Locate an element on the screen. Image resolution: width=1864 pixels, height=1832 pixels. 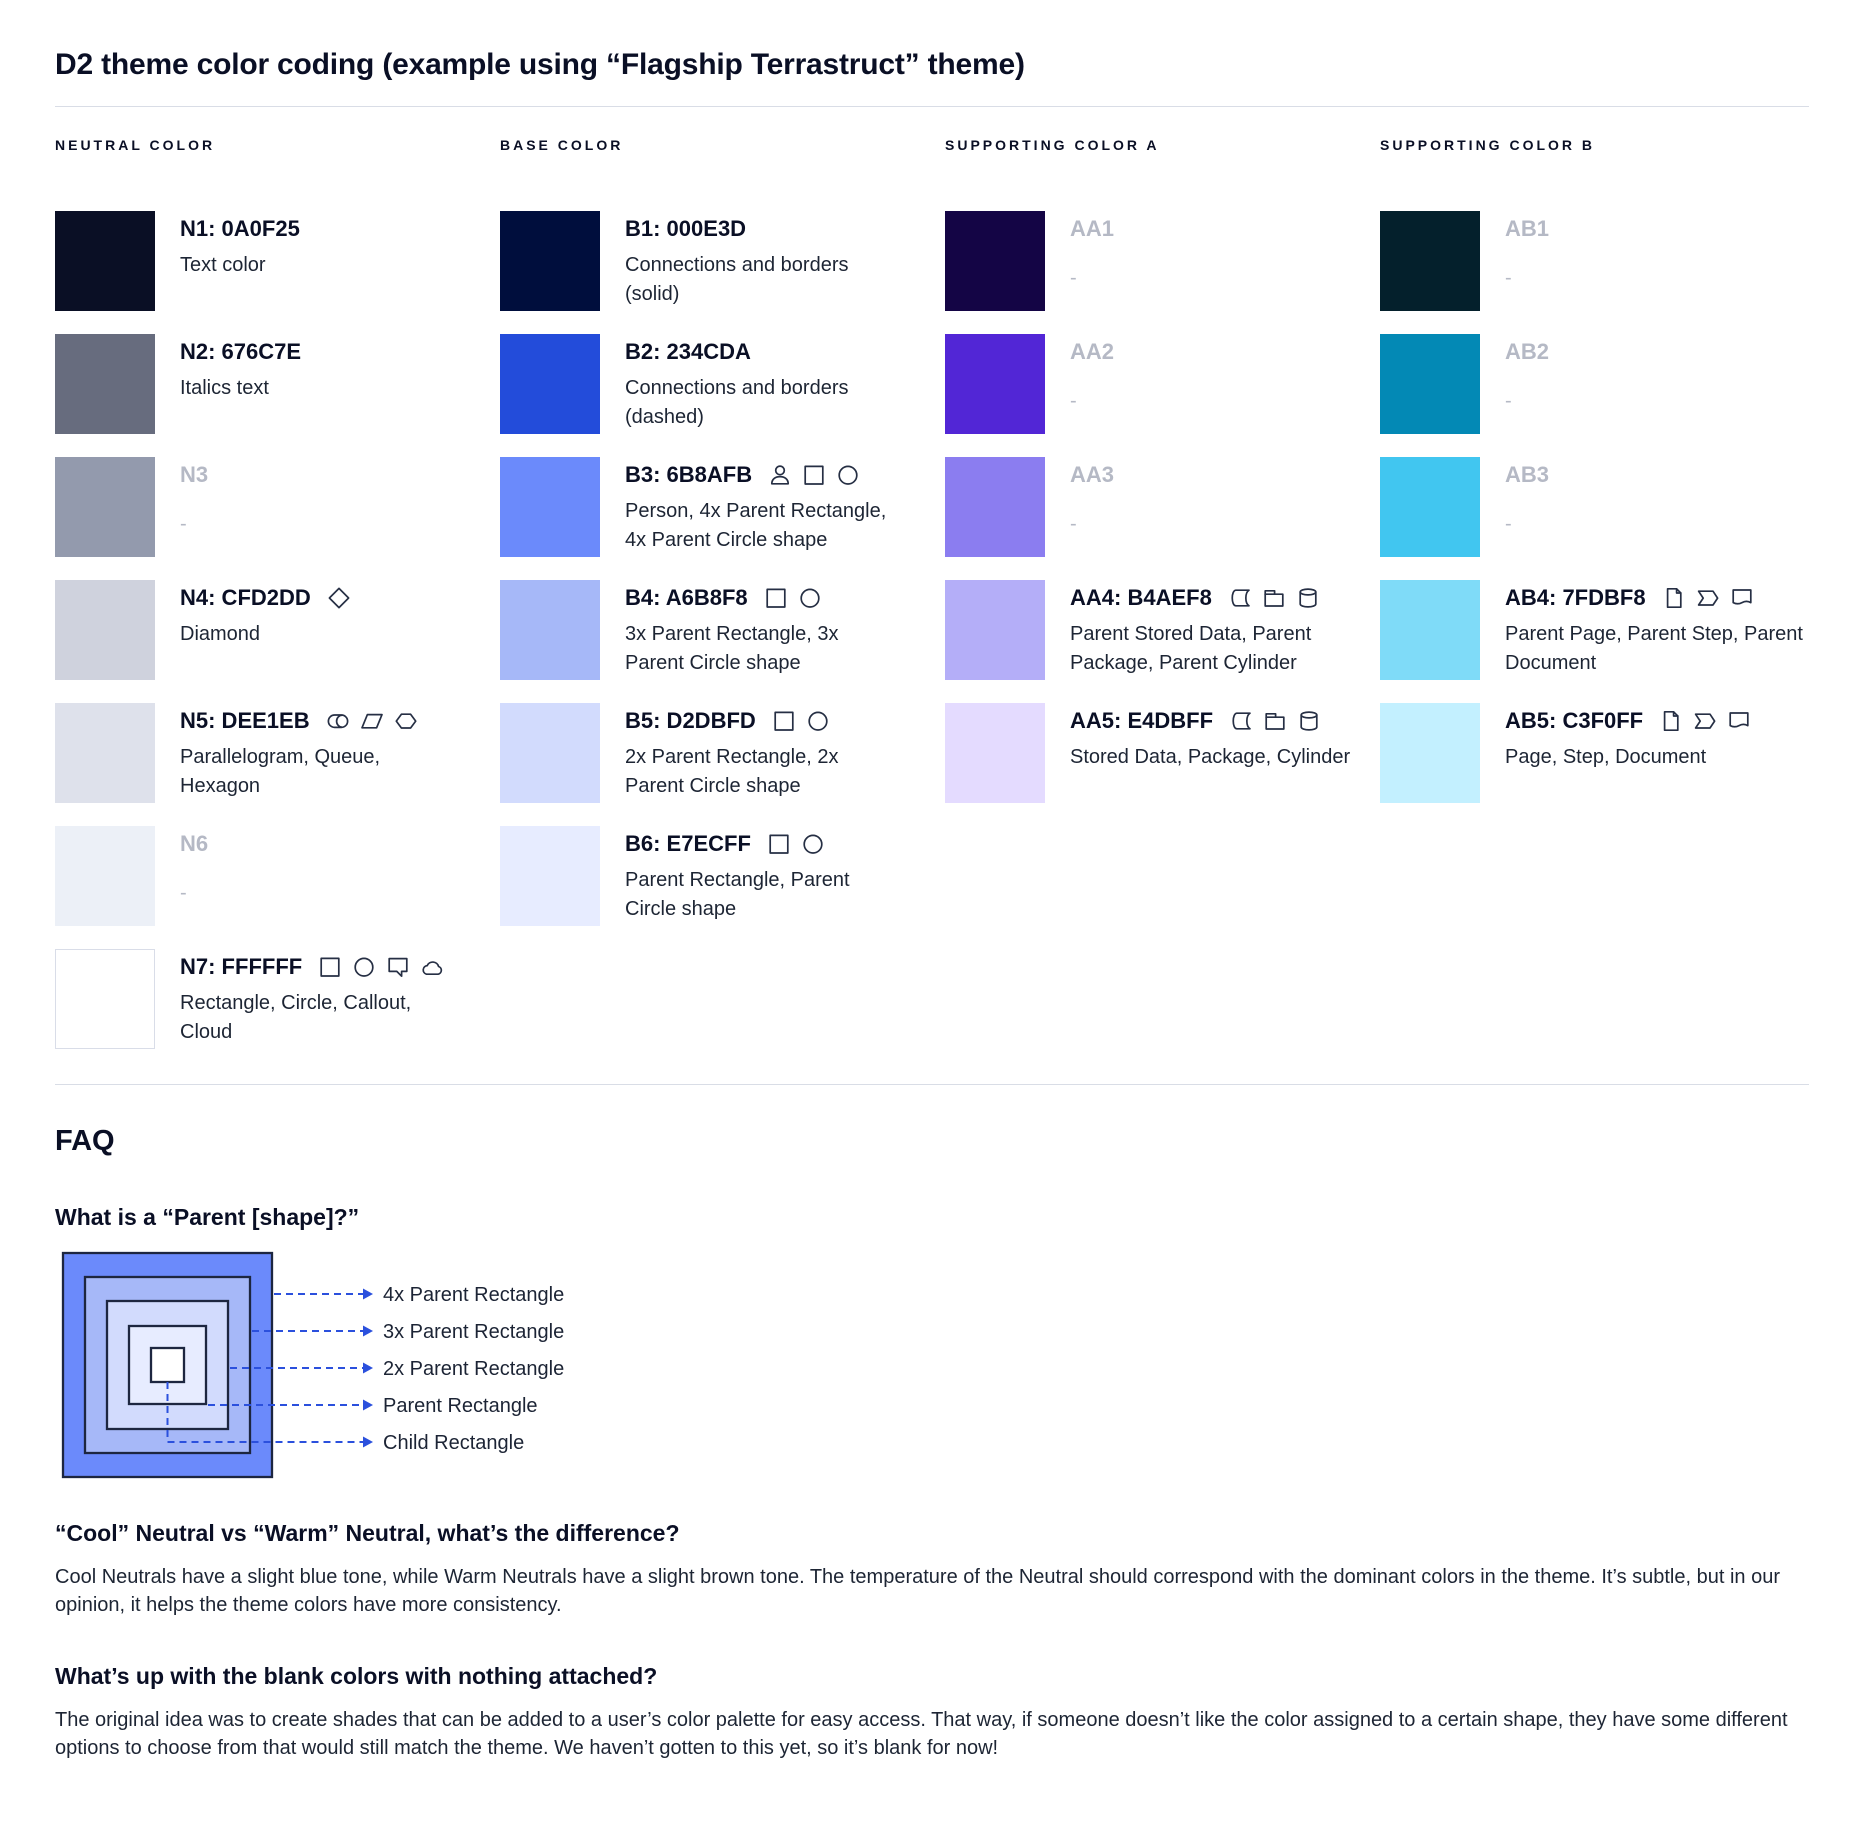
swatch-row: AA3 - is located at coordinates (1162, 507).